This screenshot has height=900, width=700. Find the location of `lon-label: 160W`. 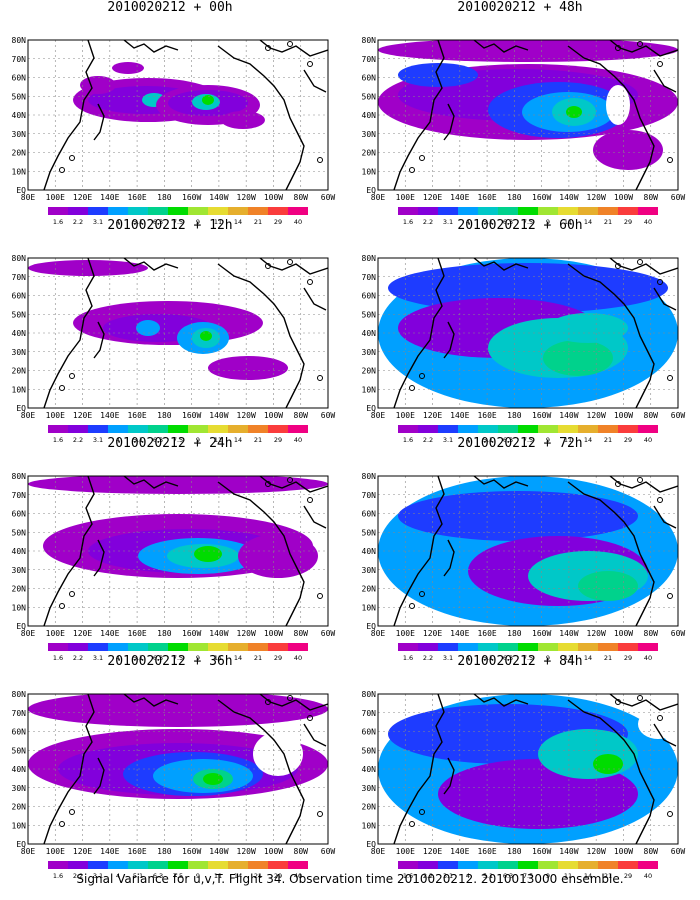

lon-label: 160W is located at coordinates (541, 633).